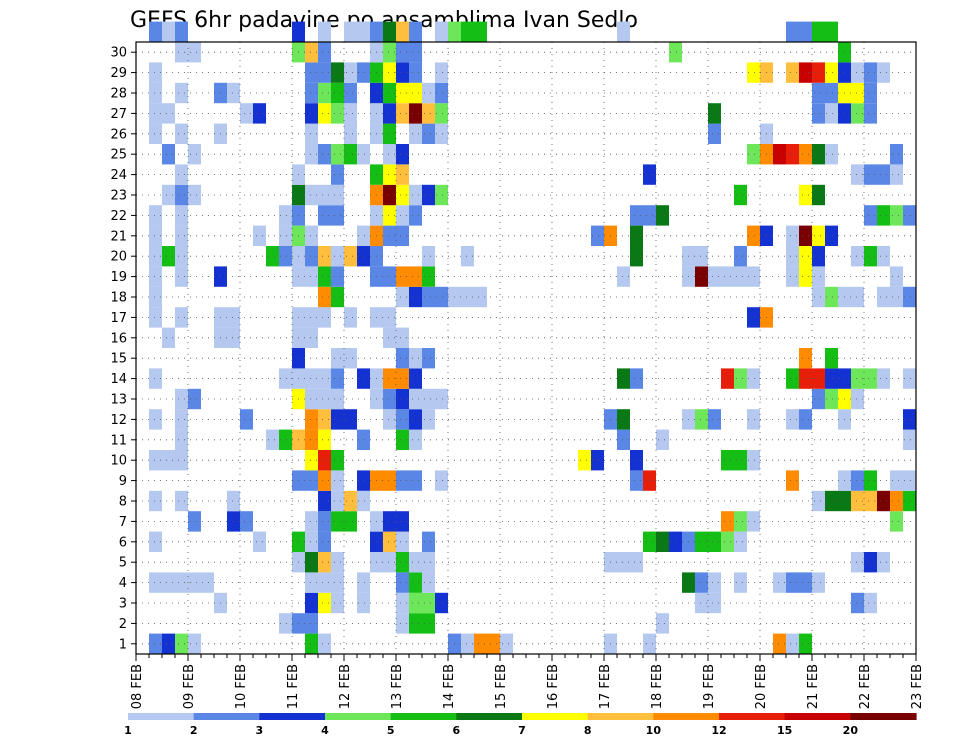 The width and height of the screenshot is (960, 742). Describe the element at coordinates (457, 730) in the screenshot. I see `colorbar-label: 6` at that location.